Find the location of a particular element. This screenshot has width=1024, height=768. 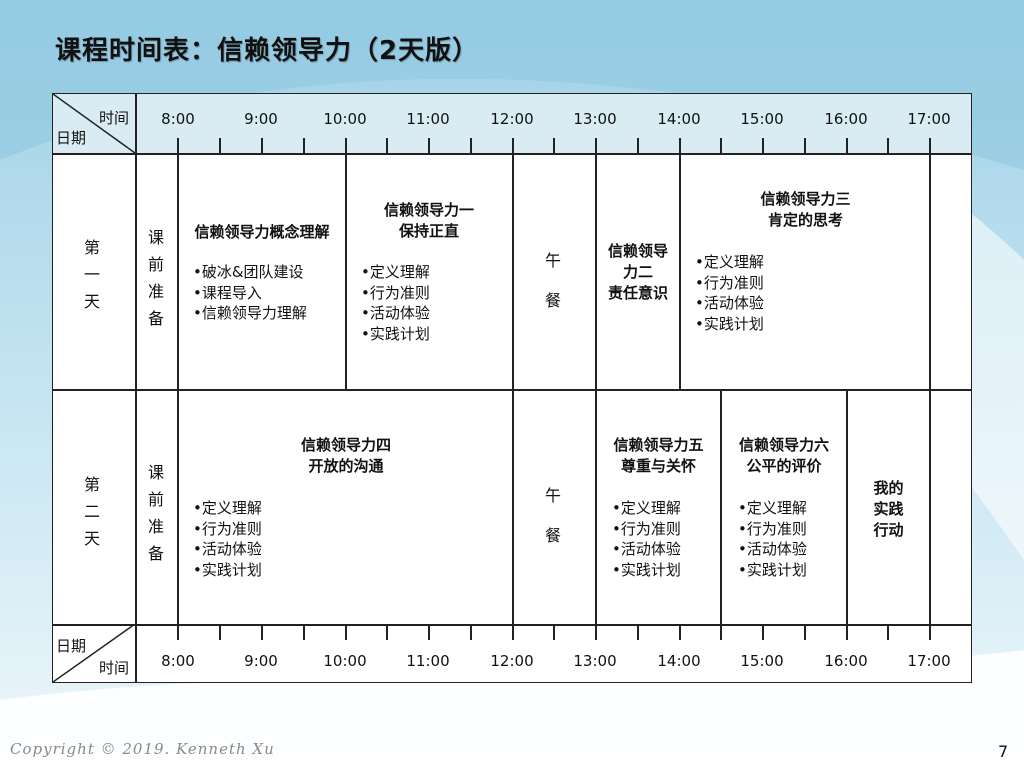

slide-title: 课程时间表：信赖领导力（2天版） is located at coordinates (267, 51).